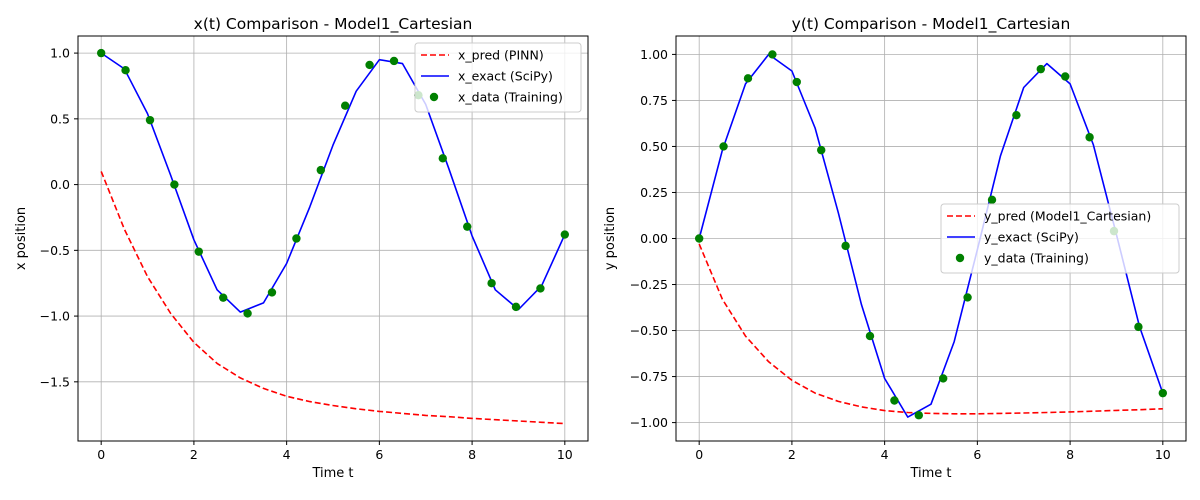 The height and width of the screenshot is (500, 1200). I want to click on y-tick-label: 0.50, so click(654, 146).